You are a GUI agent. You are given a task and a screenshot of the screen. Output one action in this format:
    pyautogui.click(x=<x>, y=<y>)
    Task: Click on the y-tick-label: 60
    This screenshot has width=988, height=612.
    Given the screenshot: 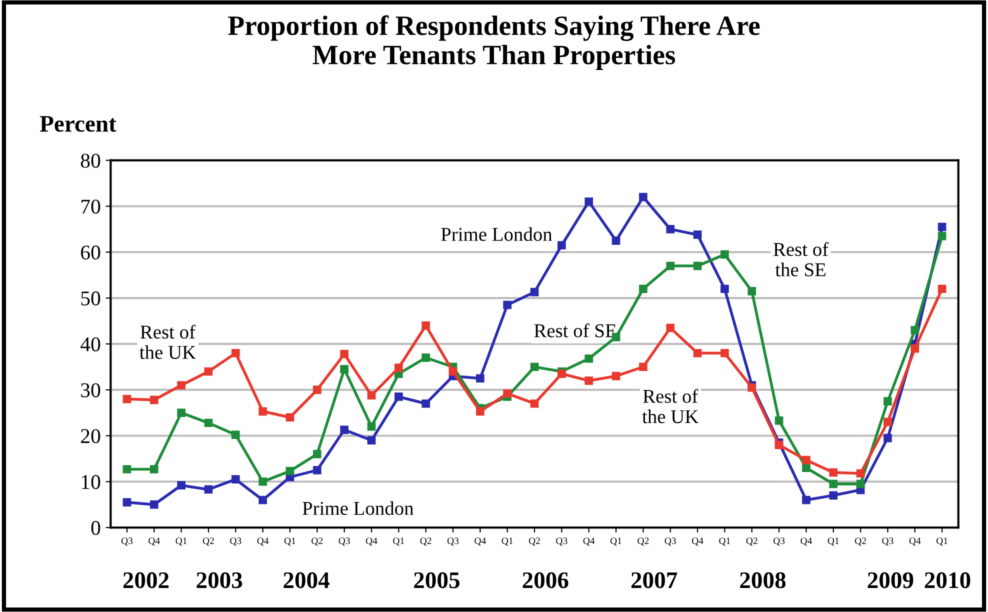 What is the action you would take?
    pyautogui.click(x=90, y=253)
    